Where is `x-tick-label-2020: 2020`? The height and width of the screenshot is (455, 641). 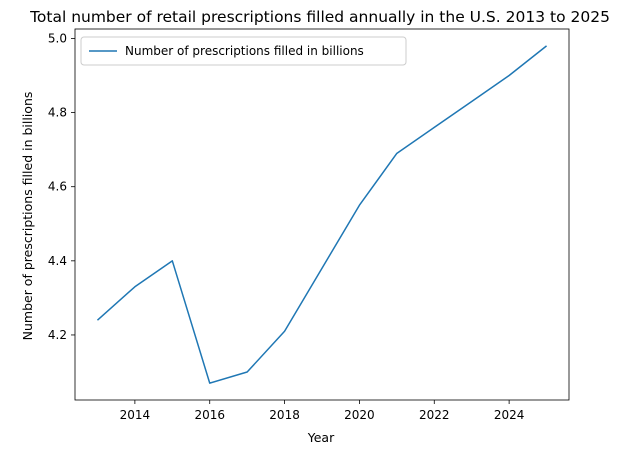
x-tick-label-2020: 2020 is located at coordinates (359, 415).